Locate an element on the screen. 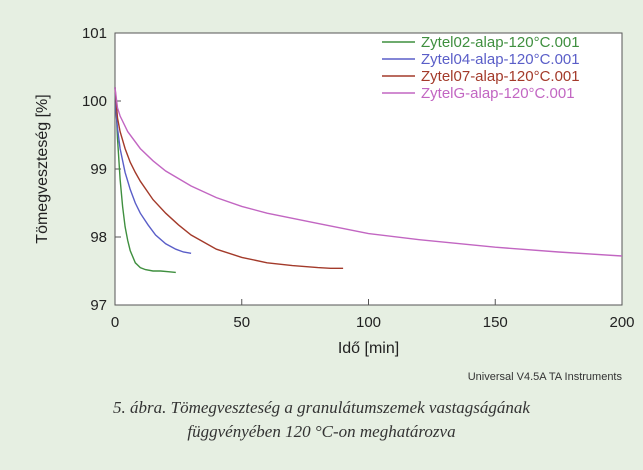 This screenshot has width=643, height=470. y-tick-label: 98 is located at coordinates (98, 237).